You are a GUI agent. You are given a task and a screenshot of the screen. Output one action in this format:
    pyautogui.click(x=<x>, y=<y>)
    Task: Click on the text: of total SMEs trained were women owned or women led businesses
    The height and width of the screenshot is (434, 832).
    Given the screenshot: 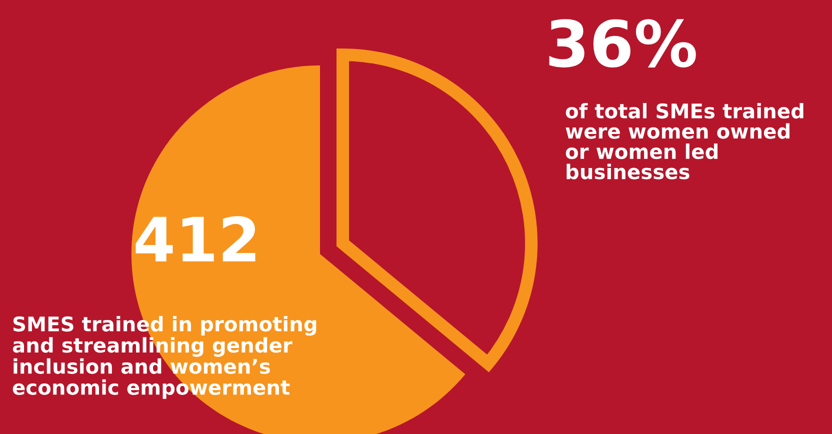 What is the action you would take?
    pyautogui.click(x=685, y=141)
    